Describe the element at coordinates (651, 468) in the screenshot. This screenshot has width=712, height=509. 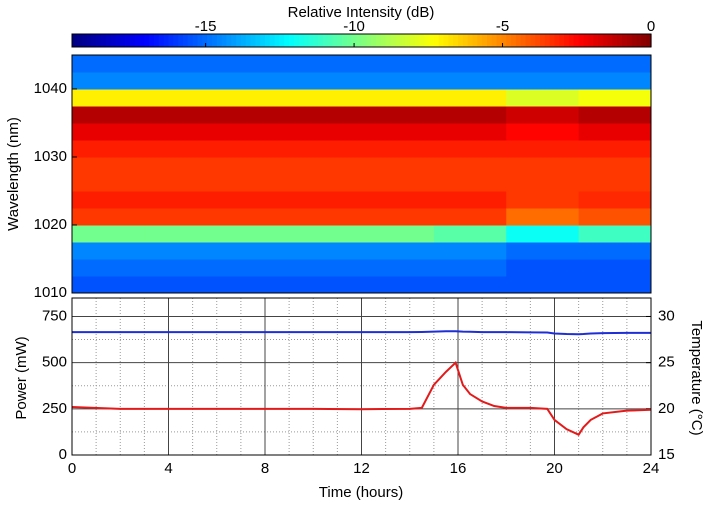
I see `x-tick-label: 24` at that location.